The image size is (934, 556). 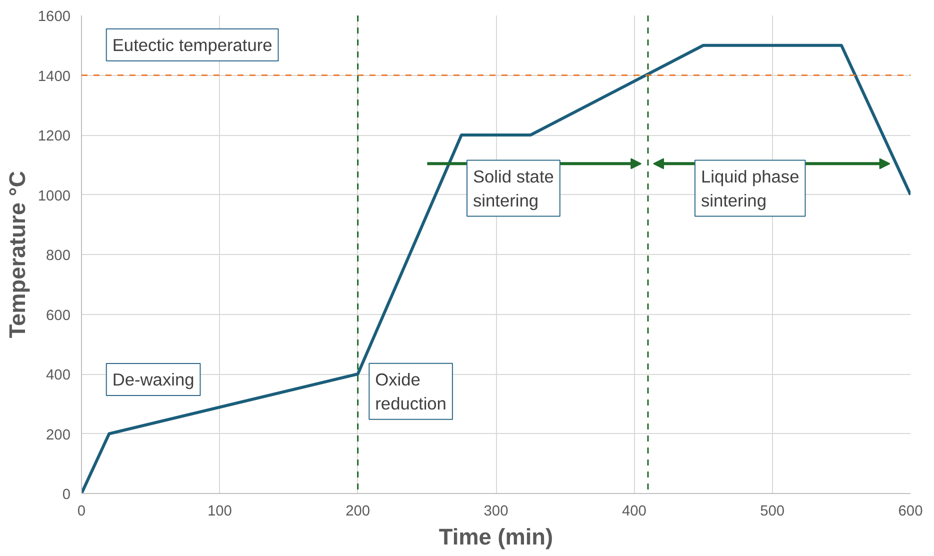 What do you see at coordinates (54, 17) in the screenshot?
I see `y-tick-label: 1600` at bounding box center [54, 17].